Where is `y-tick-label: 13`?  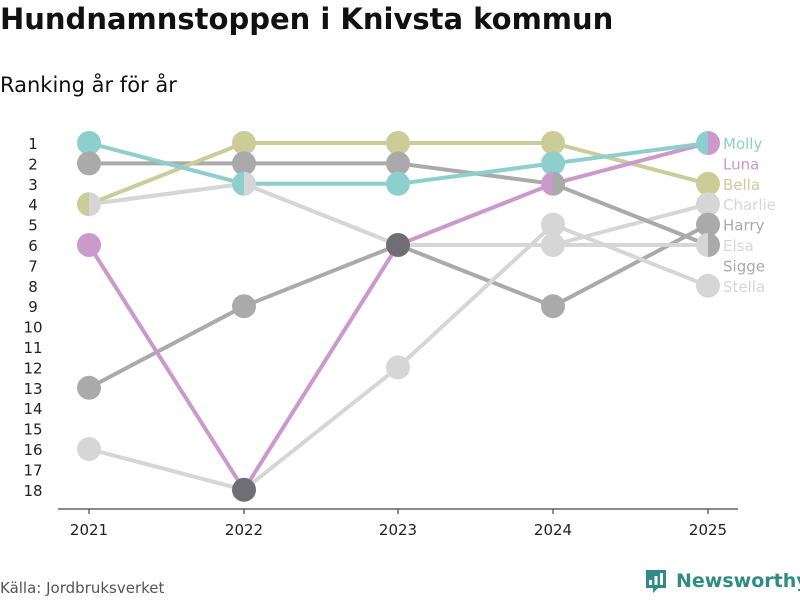 y-tick-label: 13 is located at coordinates (32, 389).